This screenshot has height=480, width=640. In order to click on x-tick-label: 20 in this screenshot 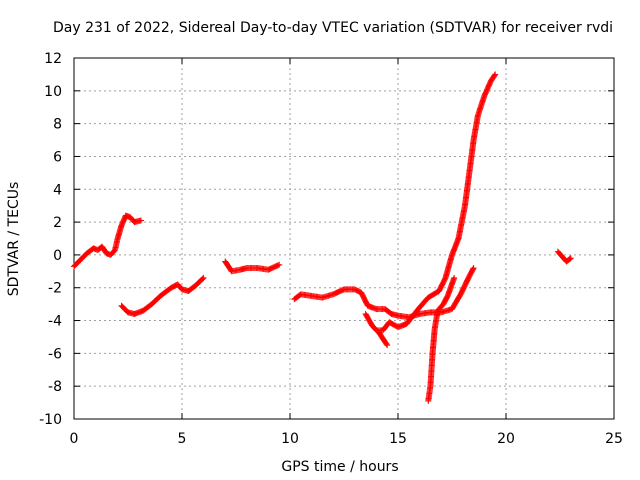, I will do `click(506, 439)`.